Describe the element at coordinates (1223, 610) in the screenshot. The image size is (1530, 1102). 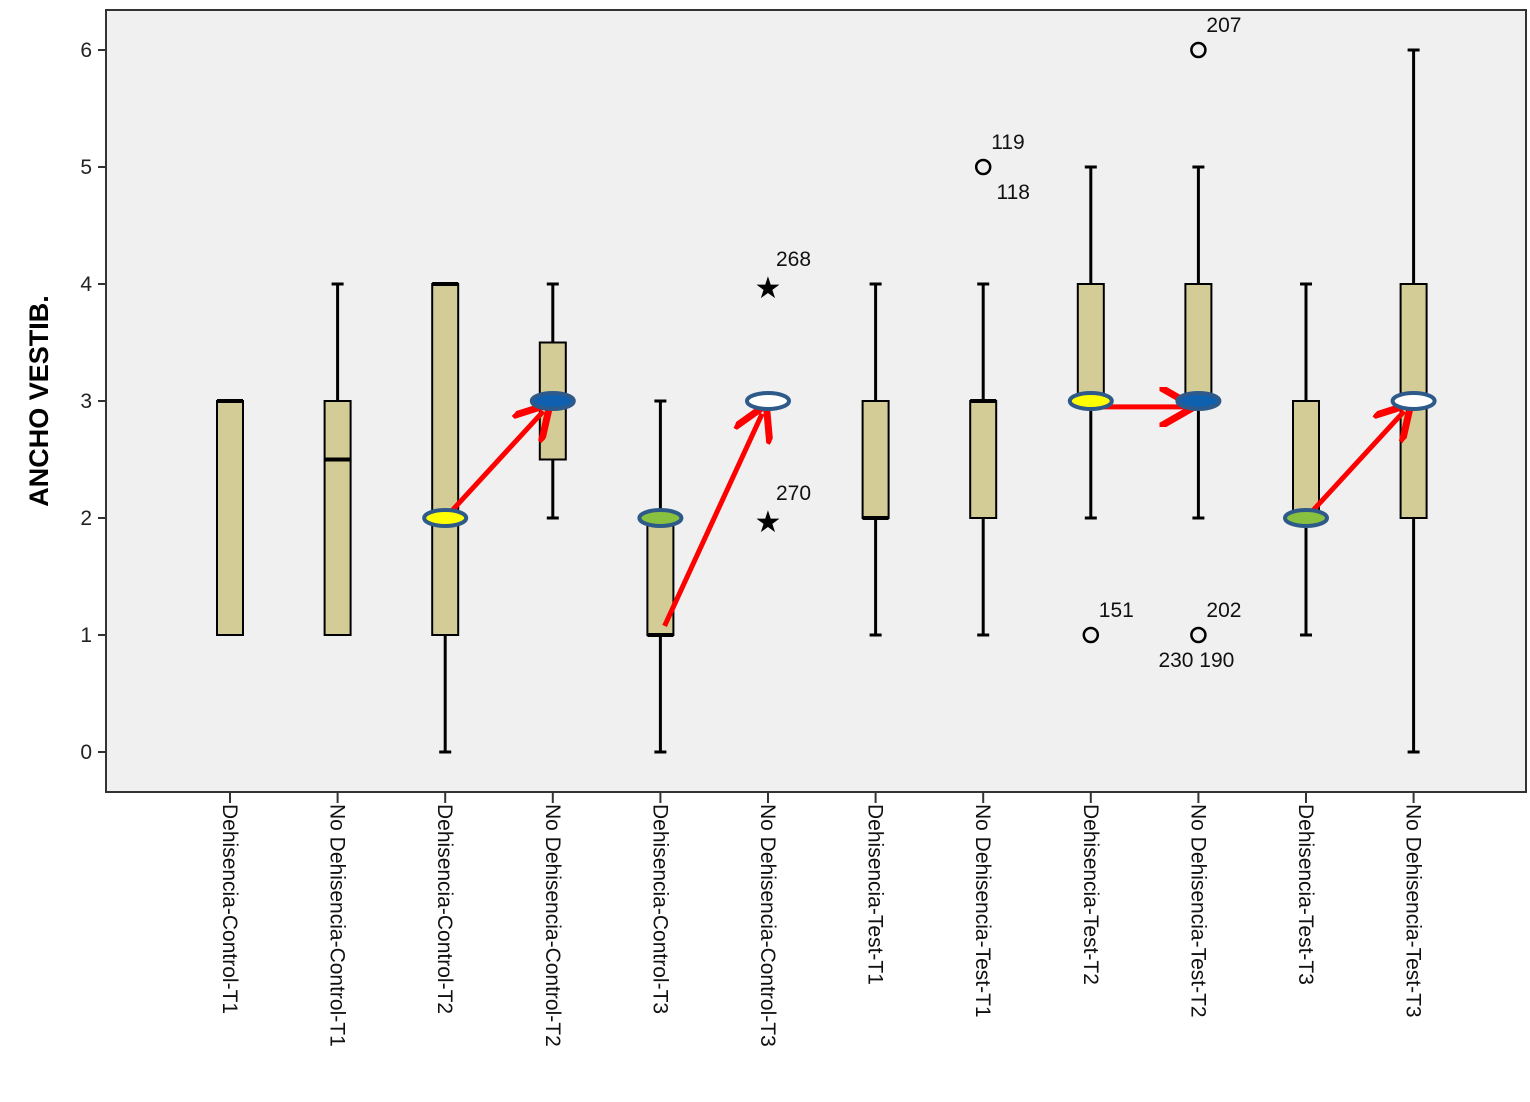
I see `outlier-label: 202` at that location.